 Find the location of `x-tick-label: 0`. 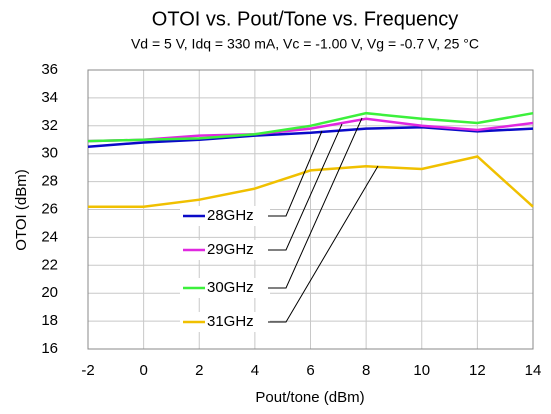

x-tick-label: 0 is located at coordinates (143, 370).